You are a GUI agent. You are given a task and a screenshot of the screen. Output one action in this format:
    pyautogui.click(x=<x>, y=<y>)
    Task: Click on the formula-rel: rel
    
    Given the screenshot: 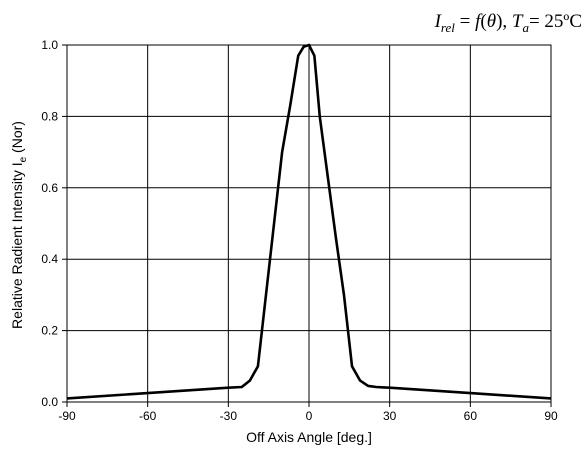 What is the action you would take?
    pyautogui.click(x=448, y=27)
    